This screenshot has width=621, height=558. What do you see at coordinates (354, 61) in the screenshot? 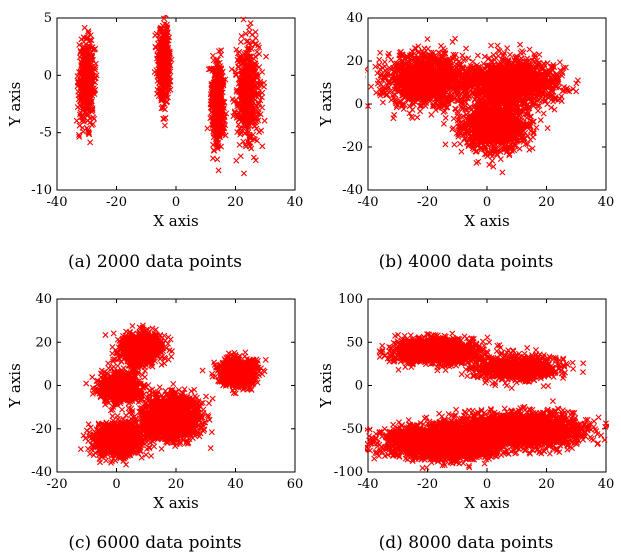
I see `y-tick-label: 20` at bounding box center [354, 61].